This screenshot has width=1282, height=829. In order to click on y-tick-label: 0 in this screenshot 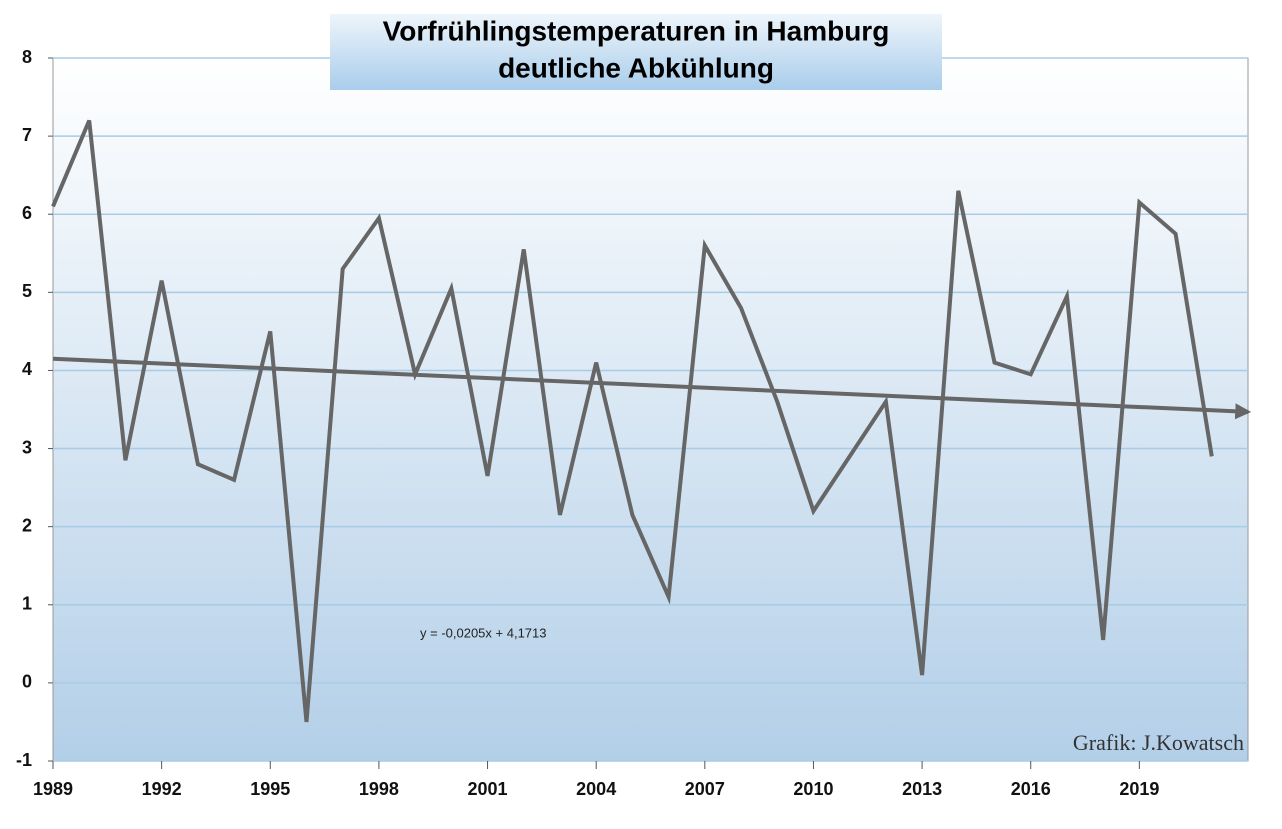, I will do `click(27, 682)`.